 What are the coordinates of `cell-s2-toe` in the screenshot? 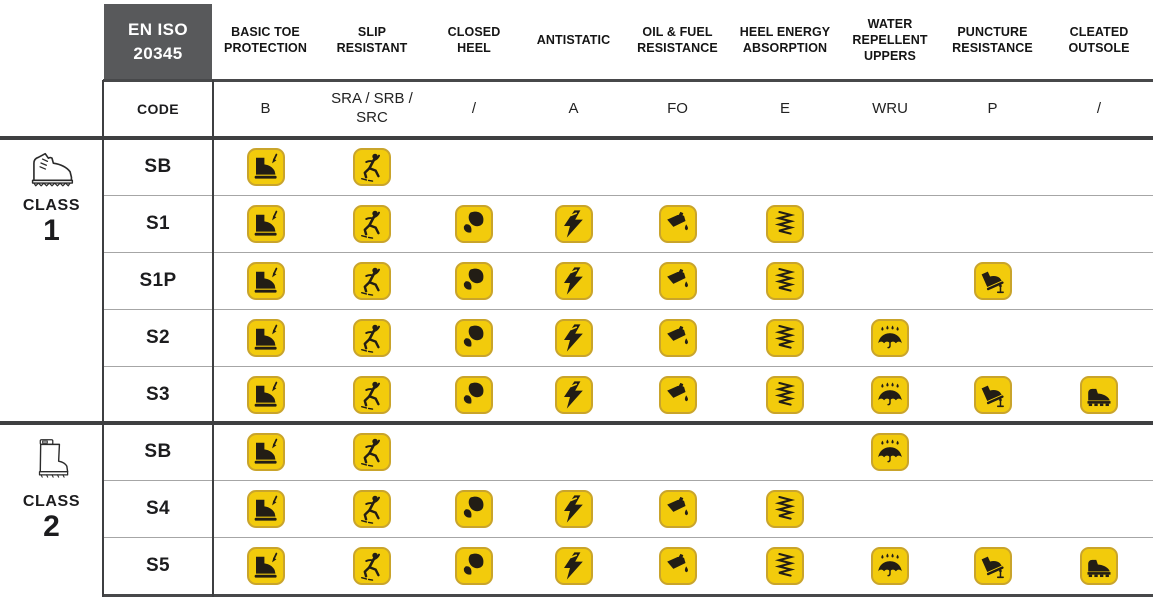 It's located at (265, 337).